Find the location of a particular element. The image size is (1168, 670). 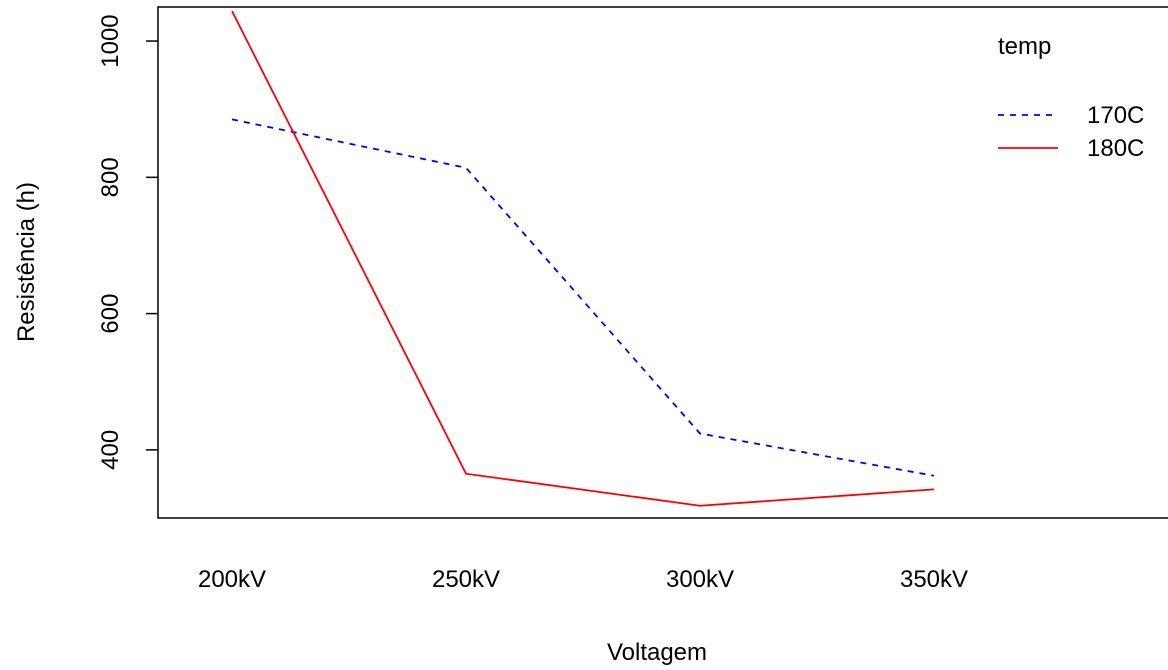

y-tick-label: 400 is located at coordinates (110, 450).